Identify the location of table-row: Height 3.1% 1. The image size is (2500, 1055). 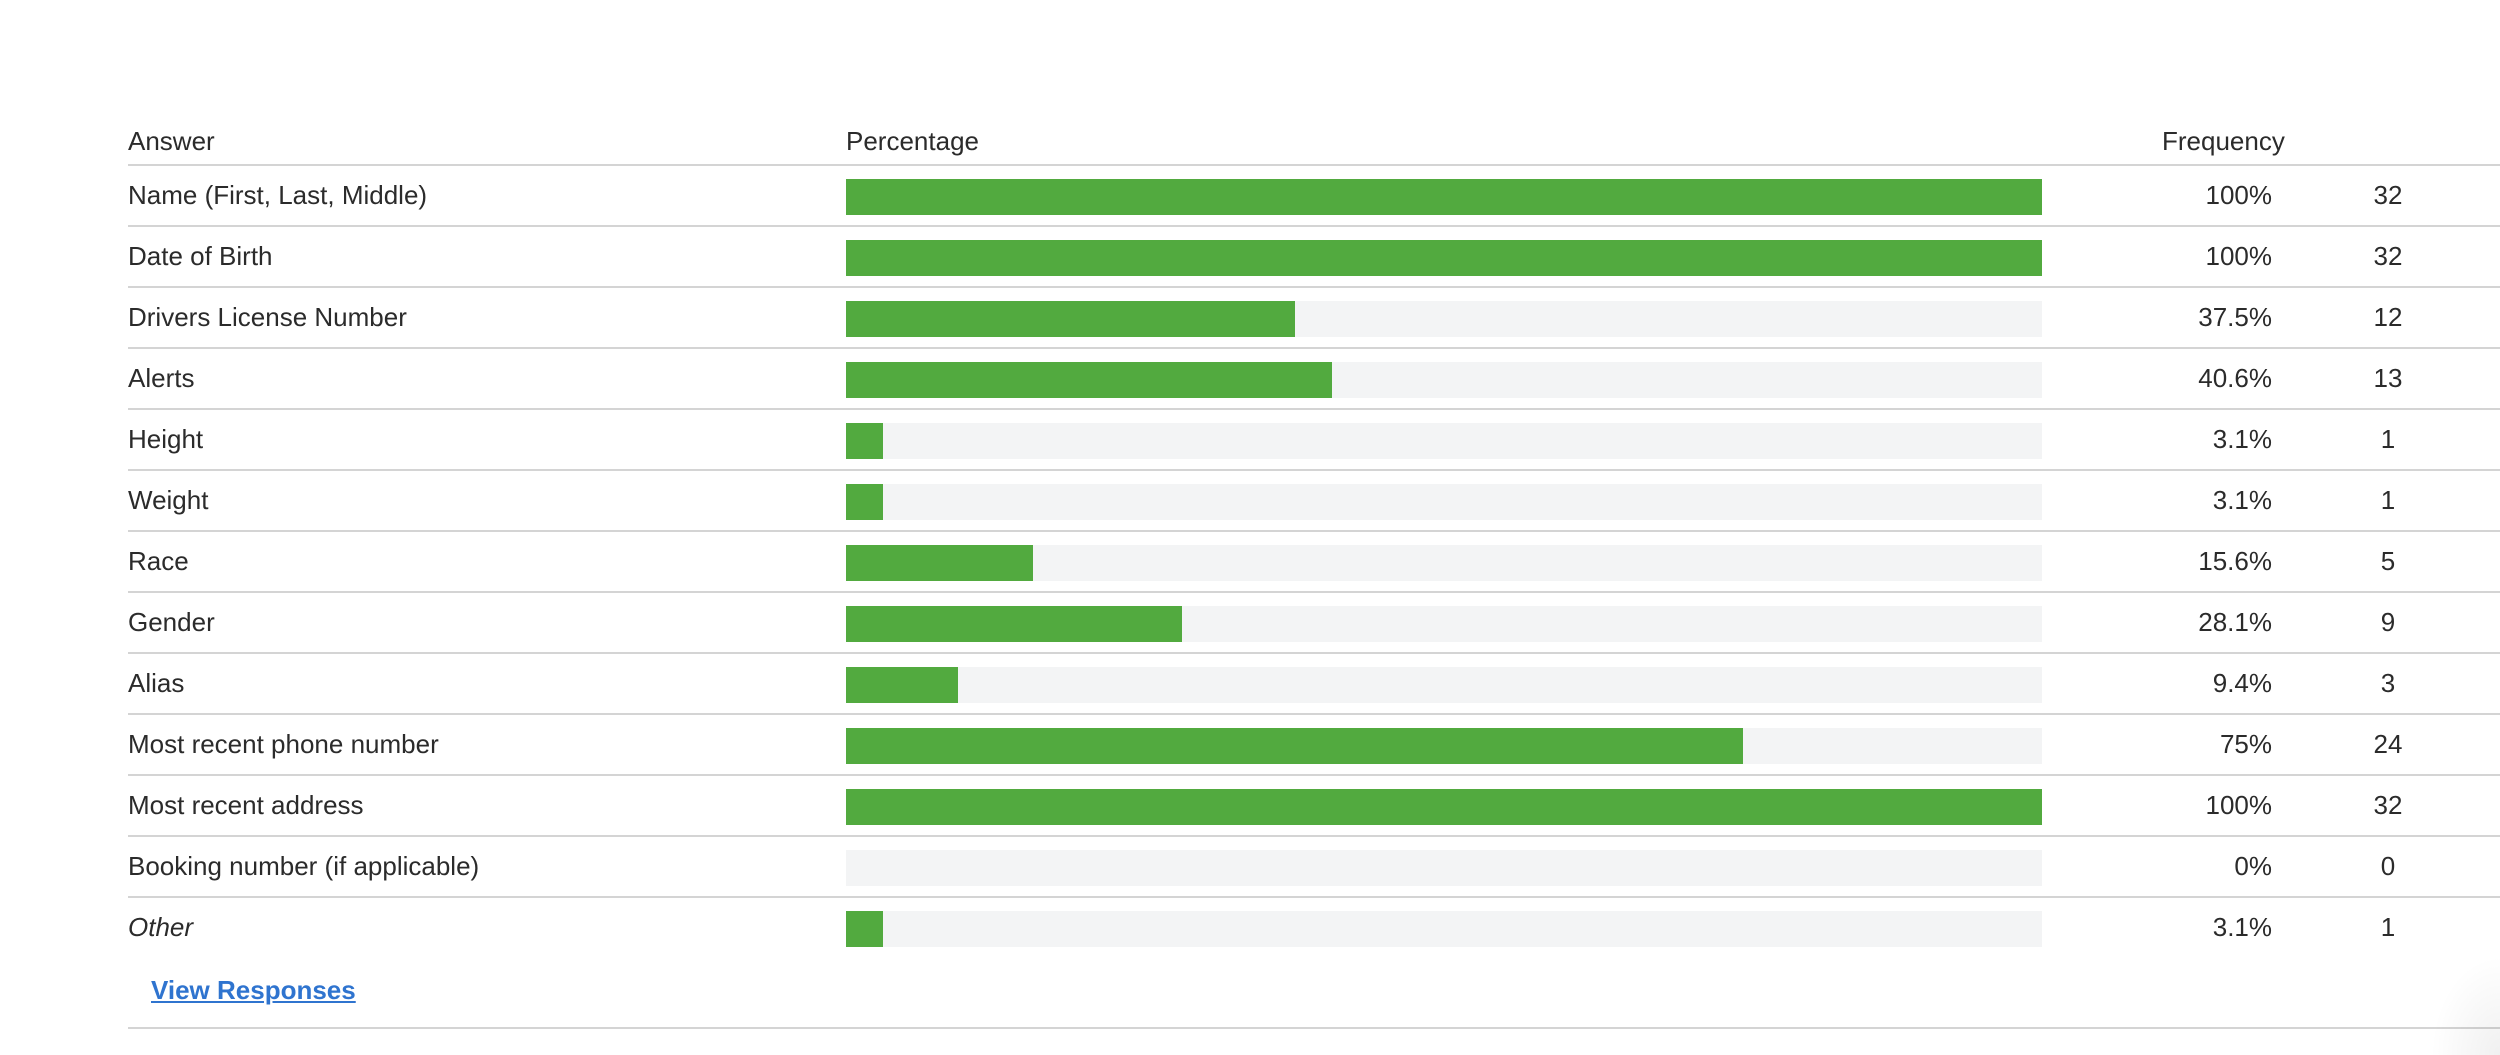
(1314, 440).